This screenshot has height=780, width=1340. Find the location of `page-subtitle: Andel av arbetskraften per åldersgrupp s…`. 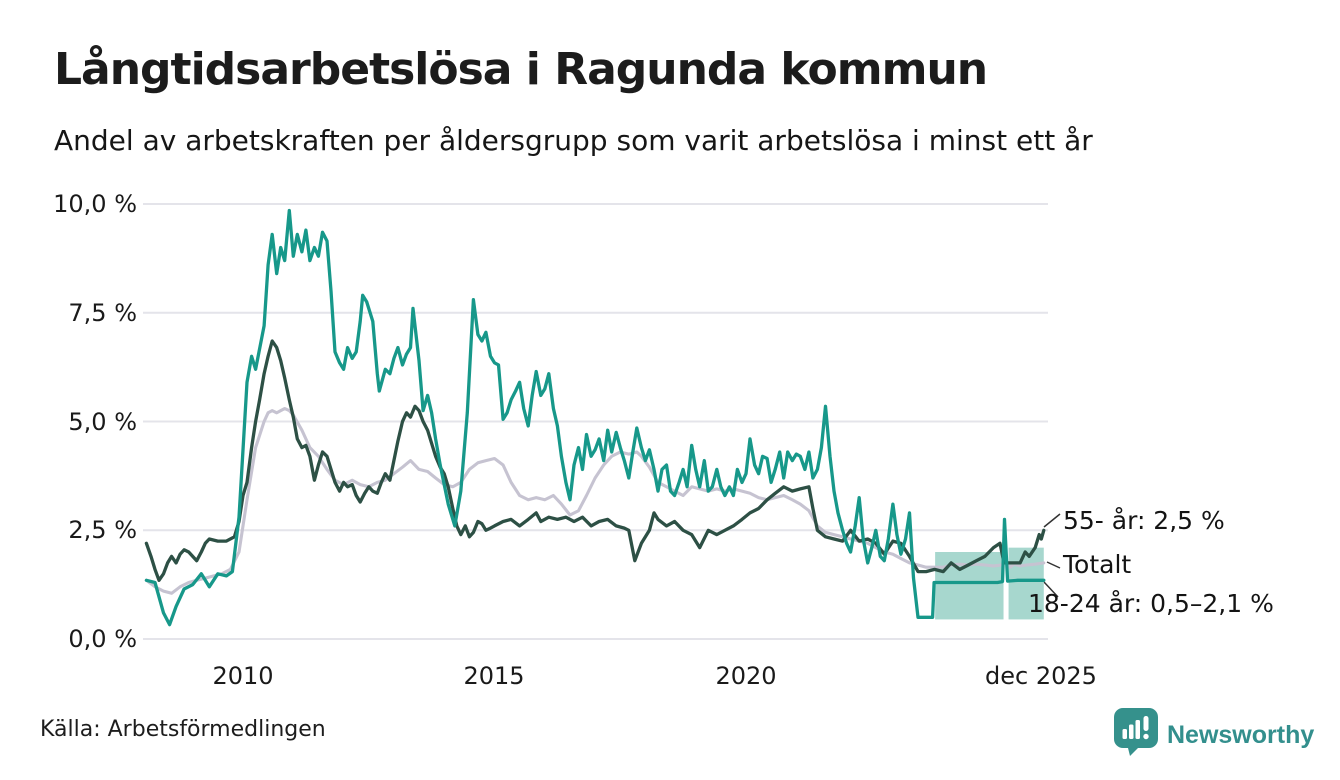

page-subtitle: Andel av arbetskraften per åldersgrupp s… is located at coordinates (573, 140).